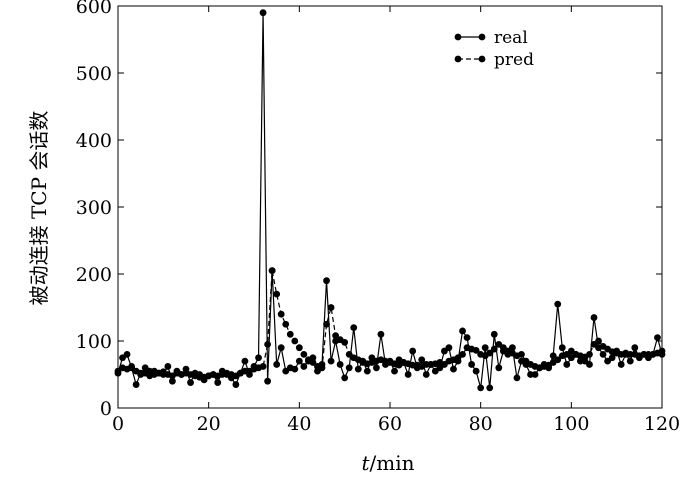 The image size is (700, 481). I want to click on x-tick-label: 20, so click(209, 424).